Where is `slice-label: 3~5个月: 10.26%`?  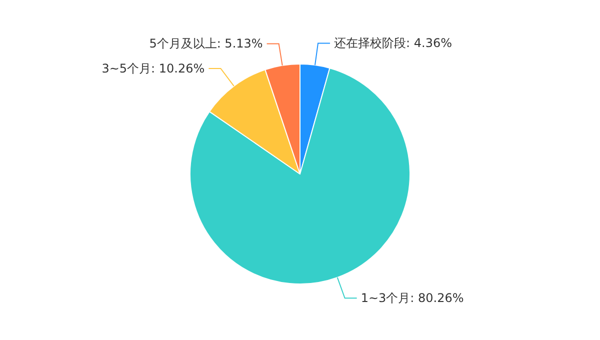
slice-label: 3~5个月: 10.26% is located at coordinates (153, 68).